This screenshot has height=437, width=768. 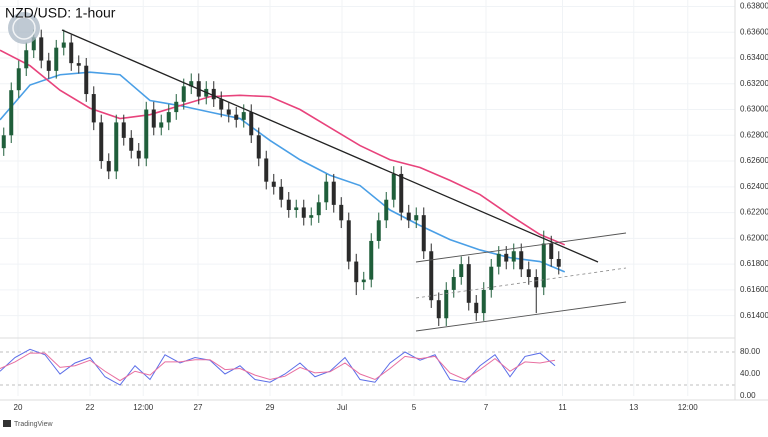 What do you see at coordinates (754, 315) in the screenshot?
I see `y-tick-label: 0.61400` at bounding box center [754, 315].